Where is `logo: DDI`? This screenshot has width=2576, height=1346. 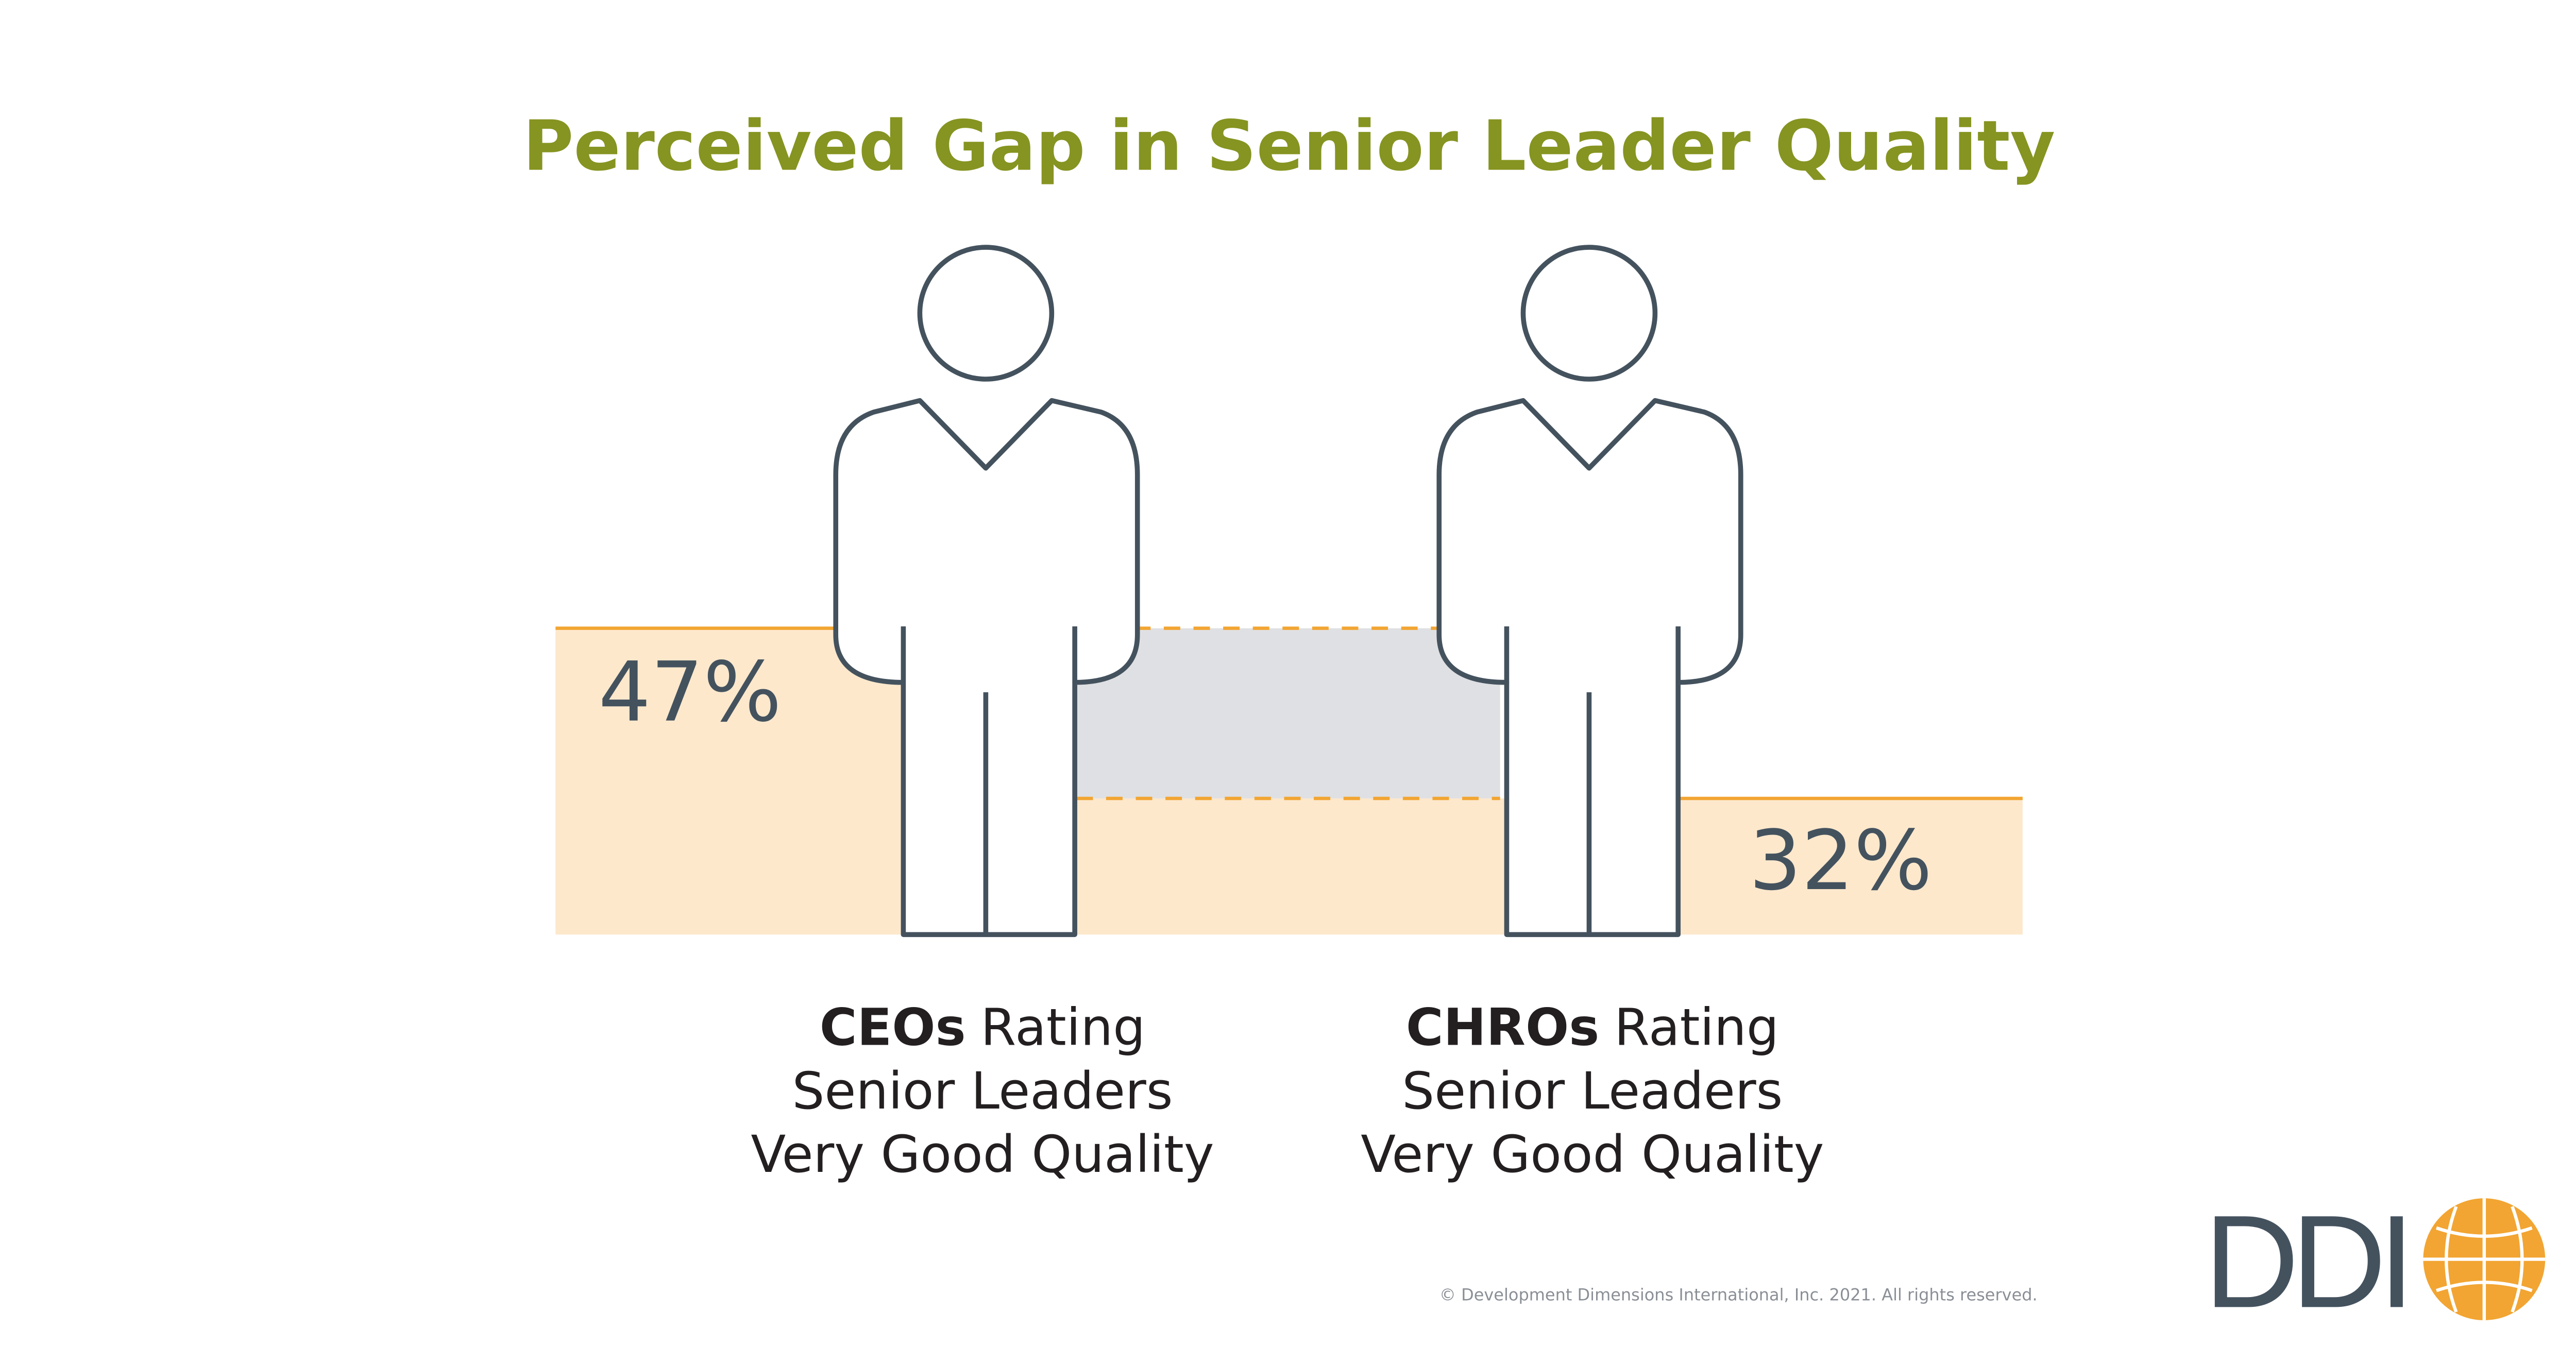 logo: DDI is located at coordinates (2375, 1261).